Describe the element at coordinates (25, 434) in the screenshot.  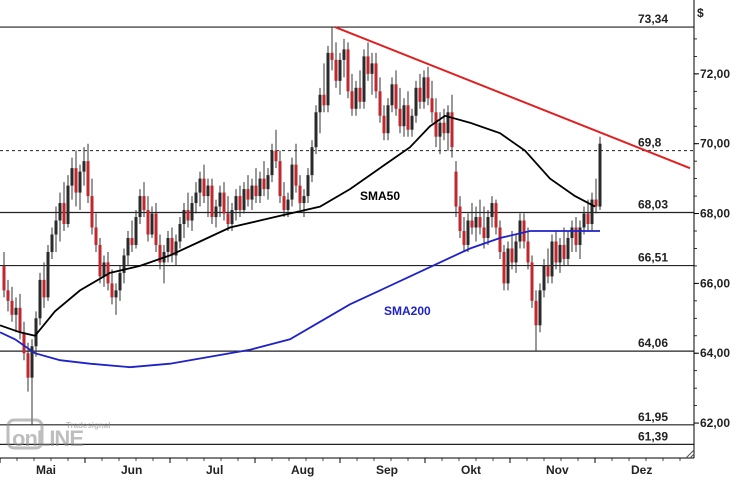
I see `logo-badge` at that location.